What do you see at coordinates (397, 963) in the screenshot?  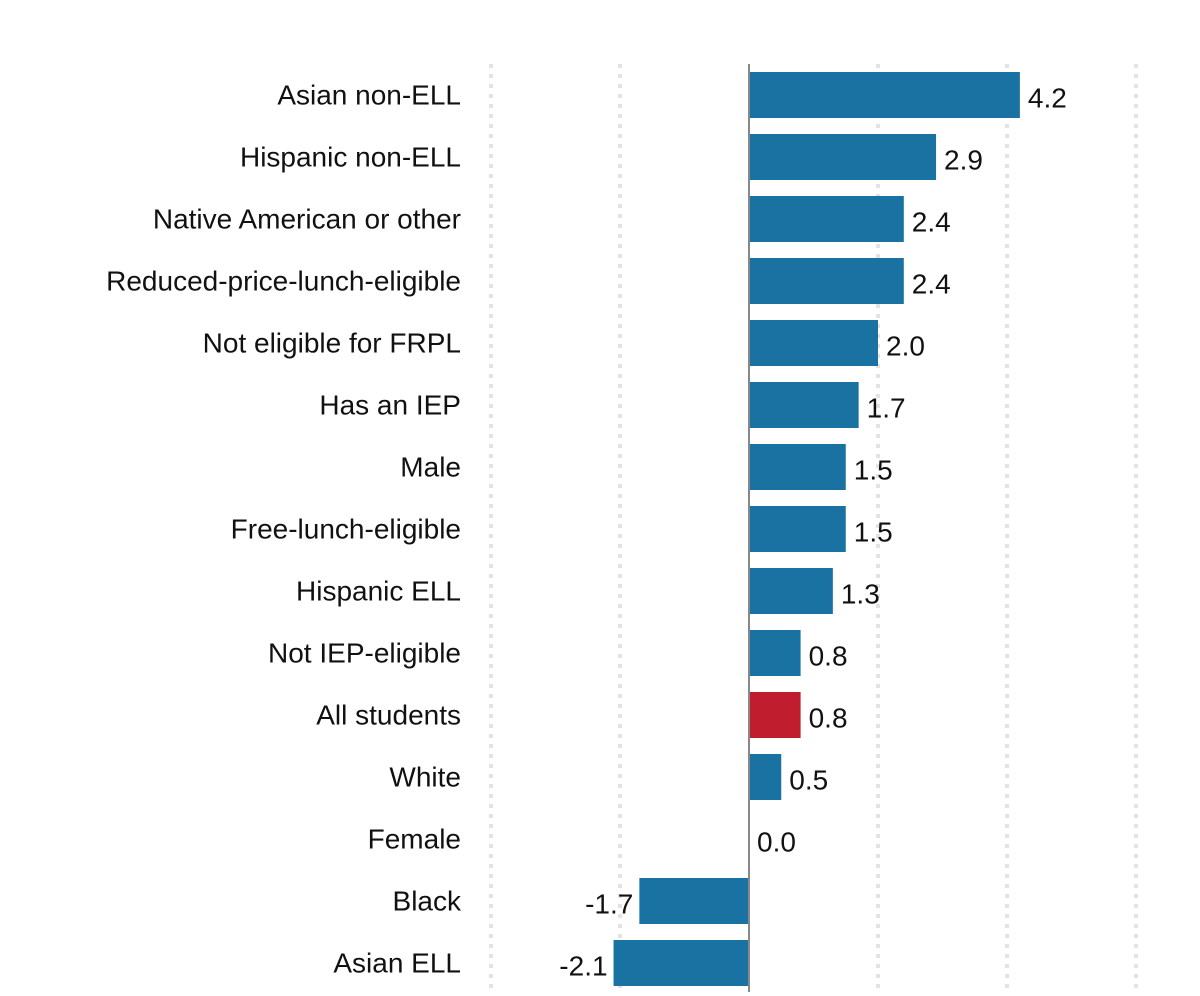 I see `category-label: Asian ELL` at bounding box center [397, 963].